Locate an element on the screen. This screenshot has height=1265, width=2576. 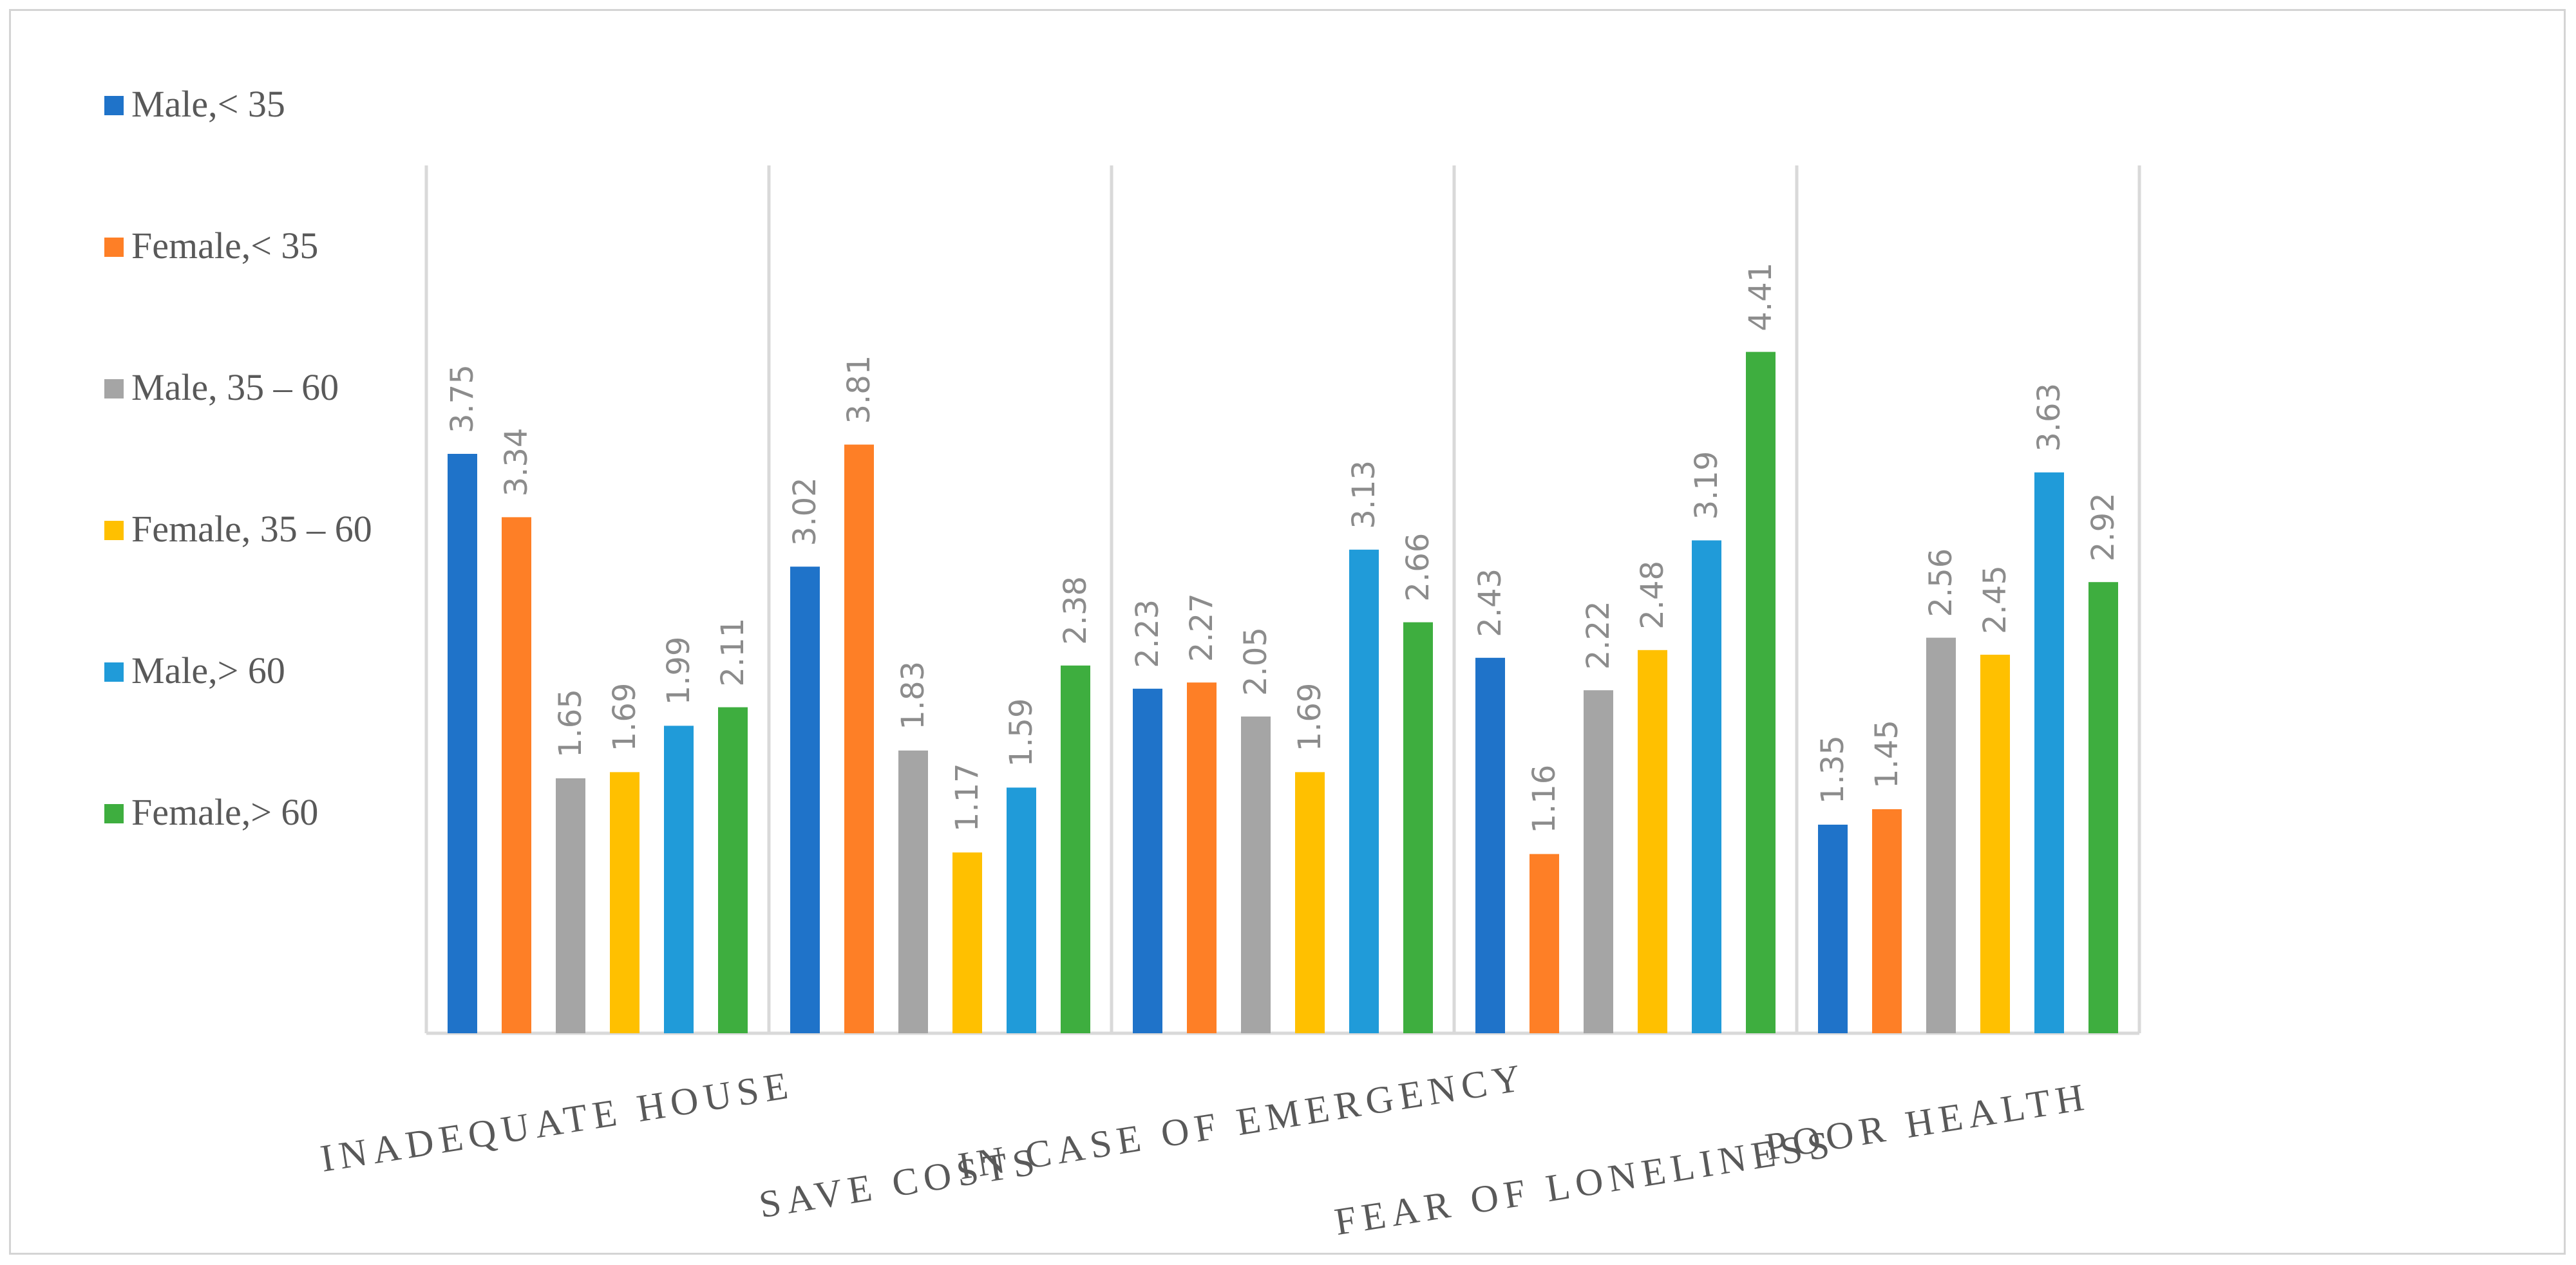
data-label: 2.48 is located at coordinates (1653, 595).